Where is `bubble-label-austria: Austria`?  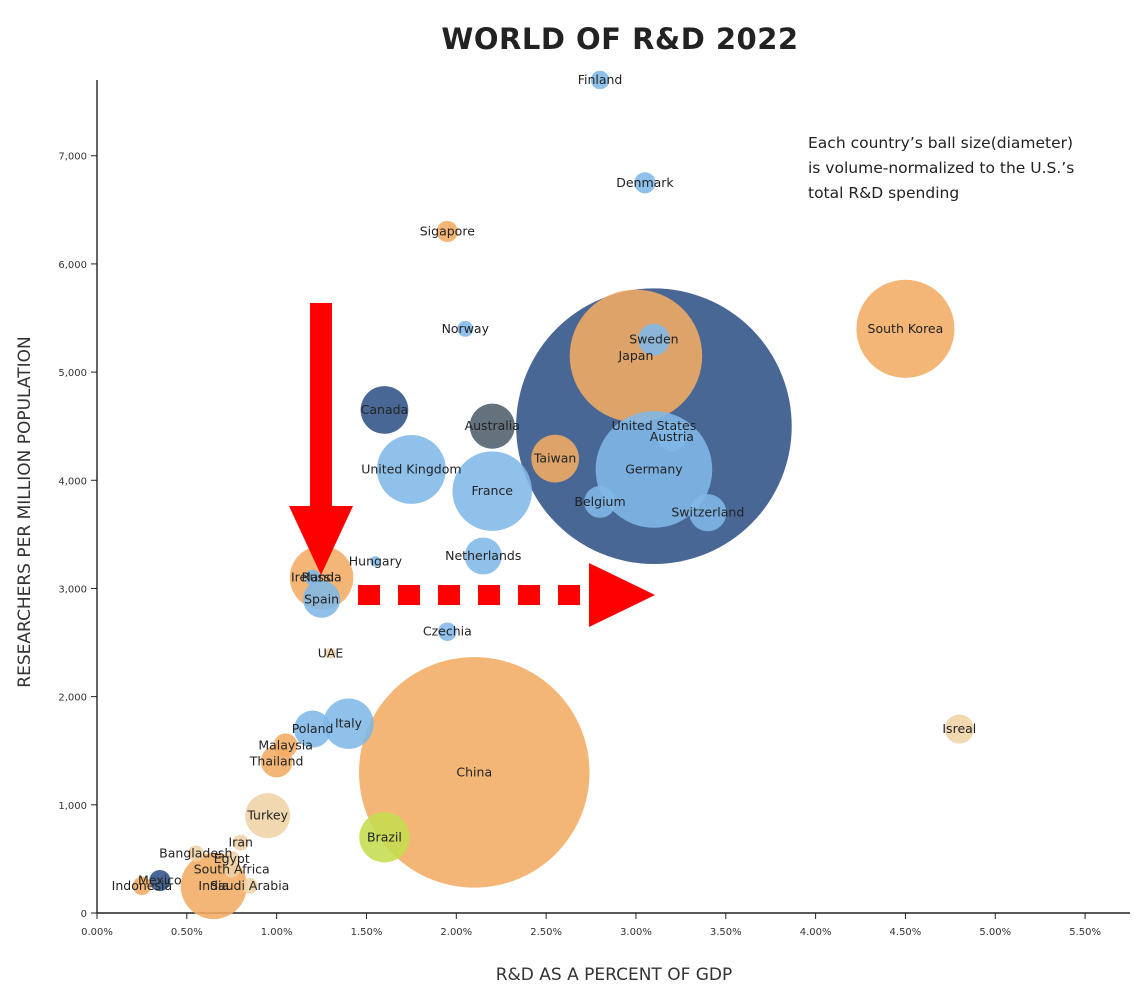 bubble-label-austria: Austria is located at coordinates (672, 436).